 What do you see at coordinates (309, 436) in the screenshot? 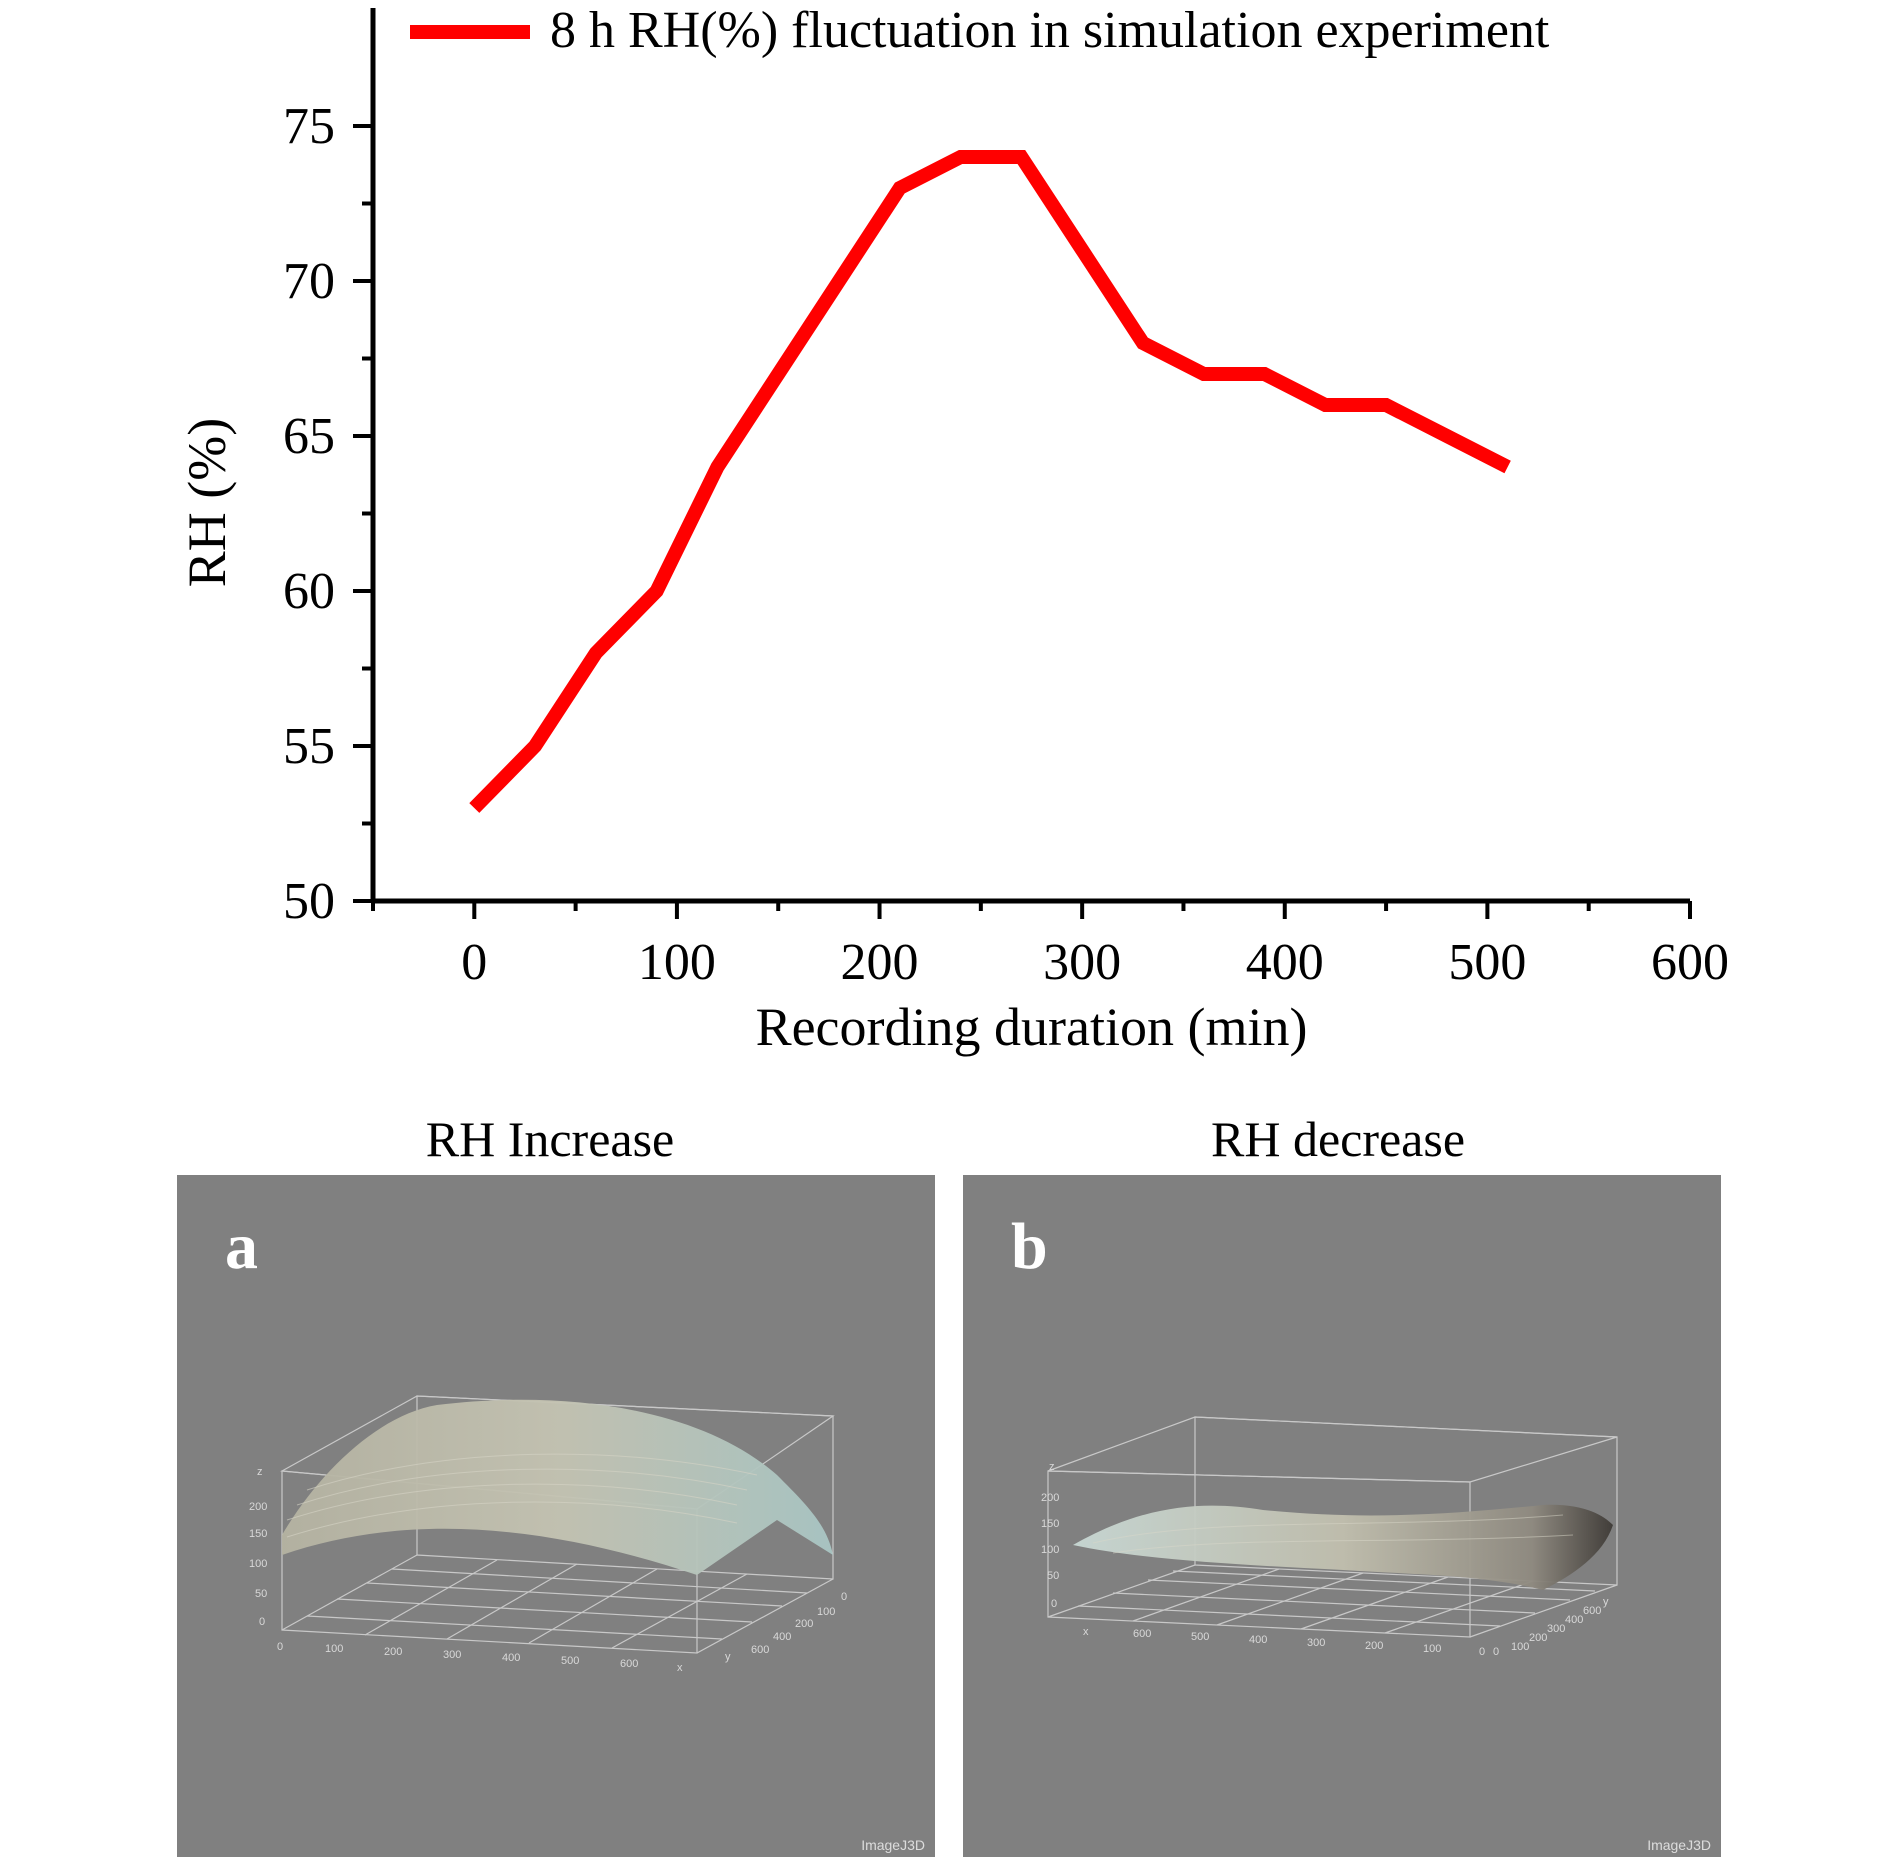
I see `y-tick-label: 65` at bounding box center [309, 436].